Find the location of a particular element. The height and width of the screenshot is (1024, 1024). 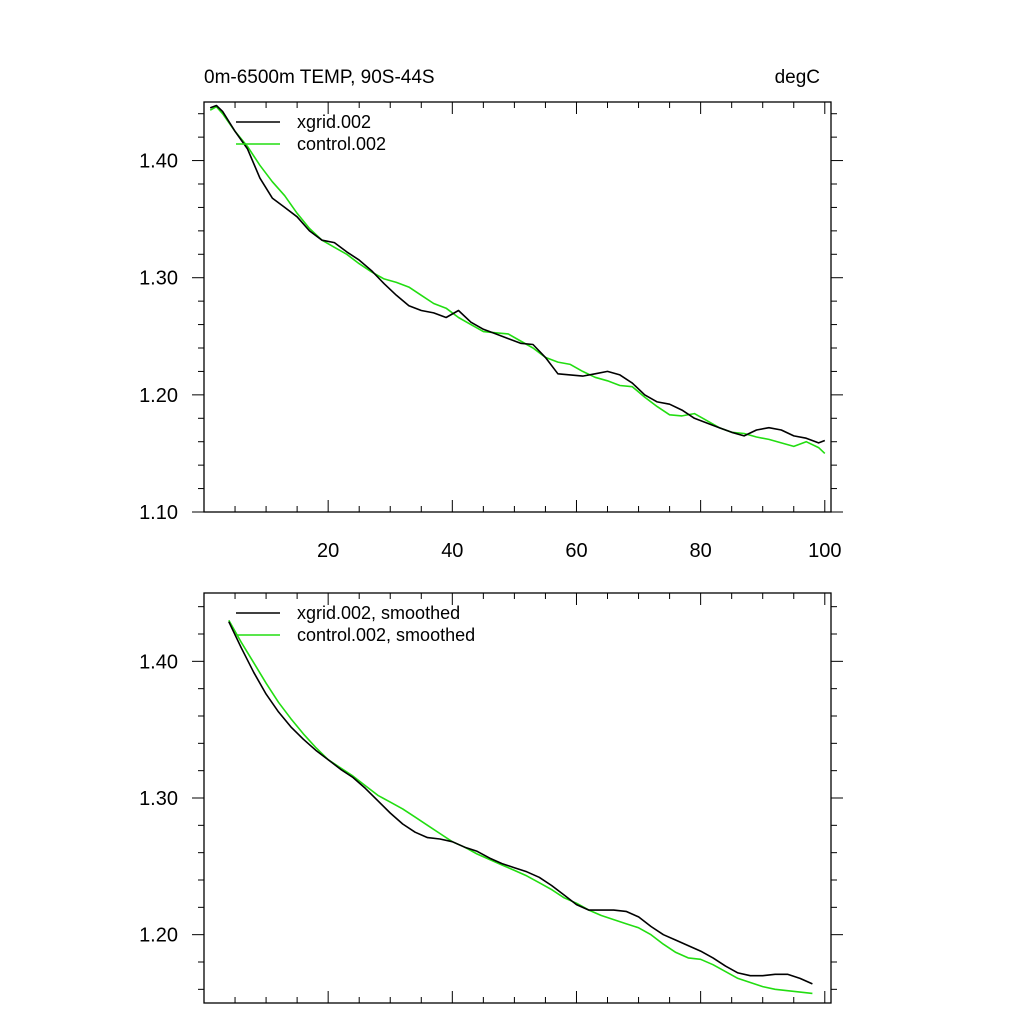

x-tick-label: 20 is located at coordinates (328, 551).